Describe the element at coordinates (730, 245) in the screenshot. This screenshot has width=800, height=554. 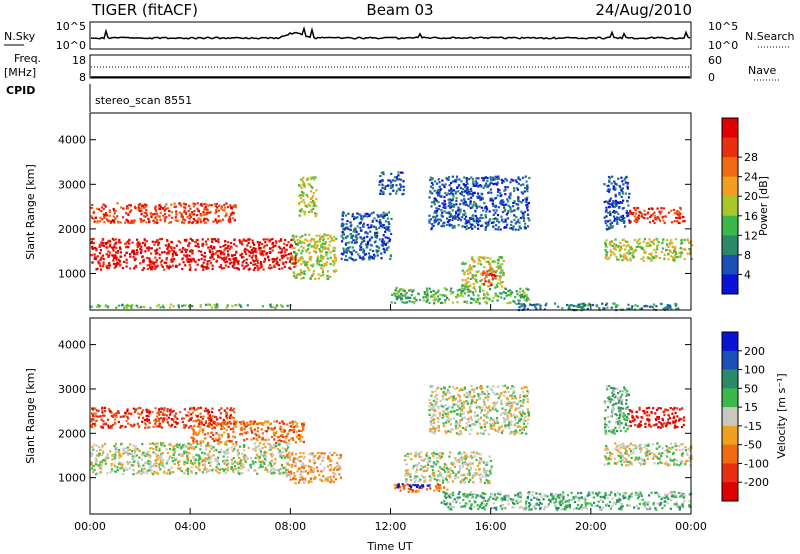
I see `colorbar-swatch` at that location.